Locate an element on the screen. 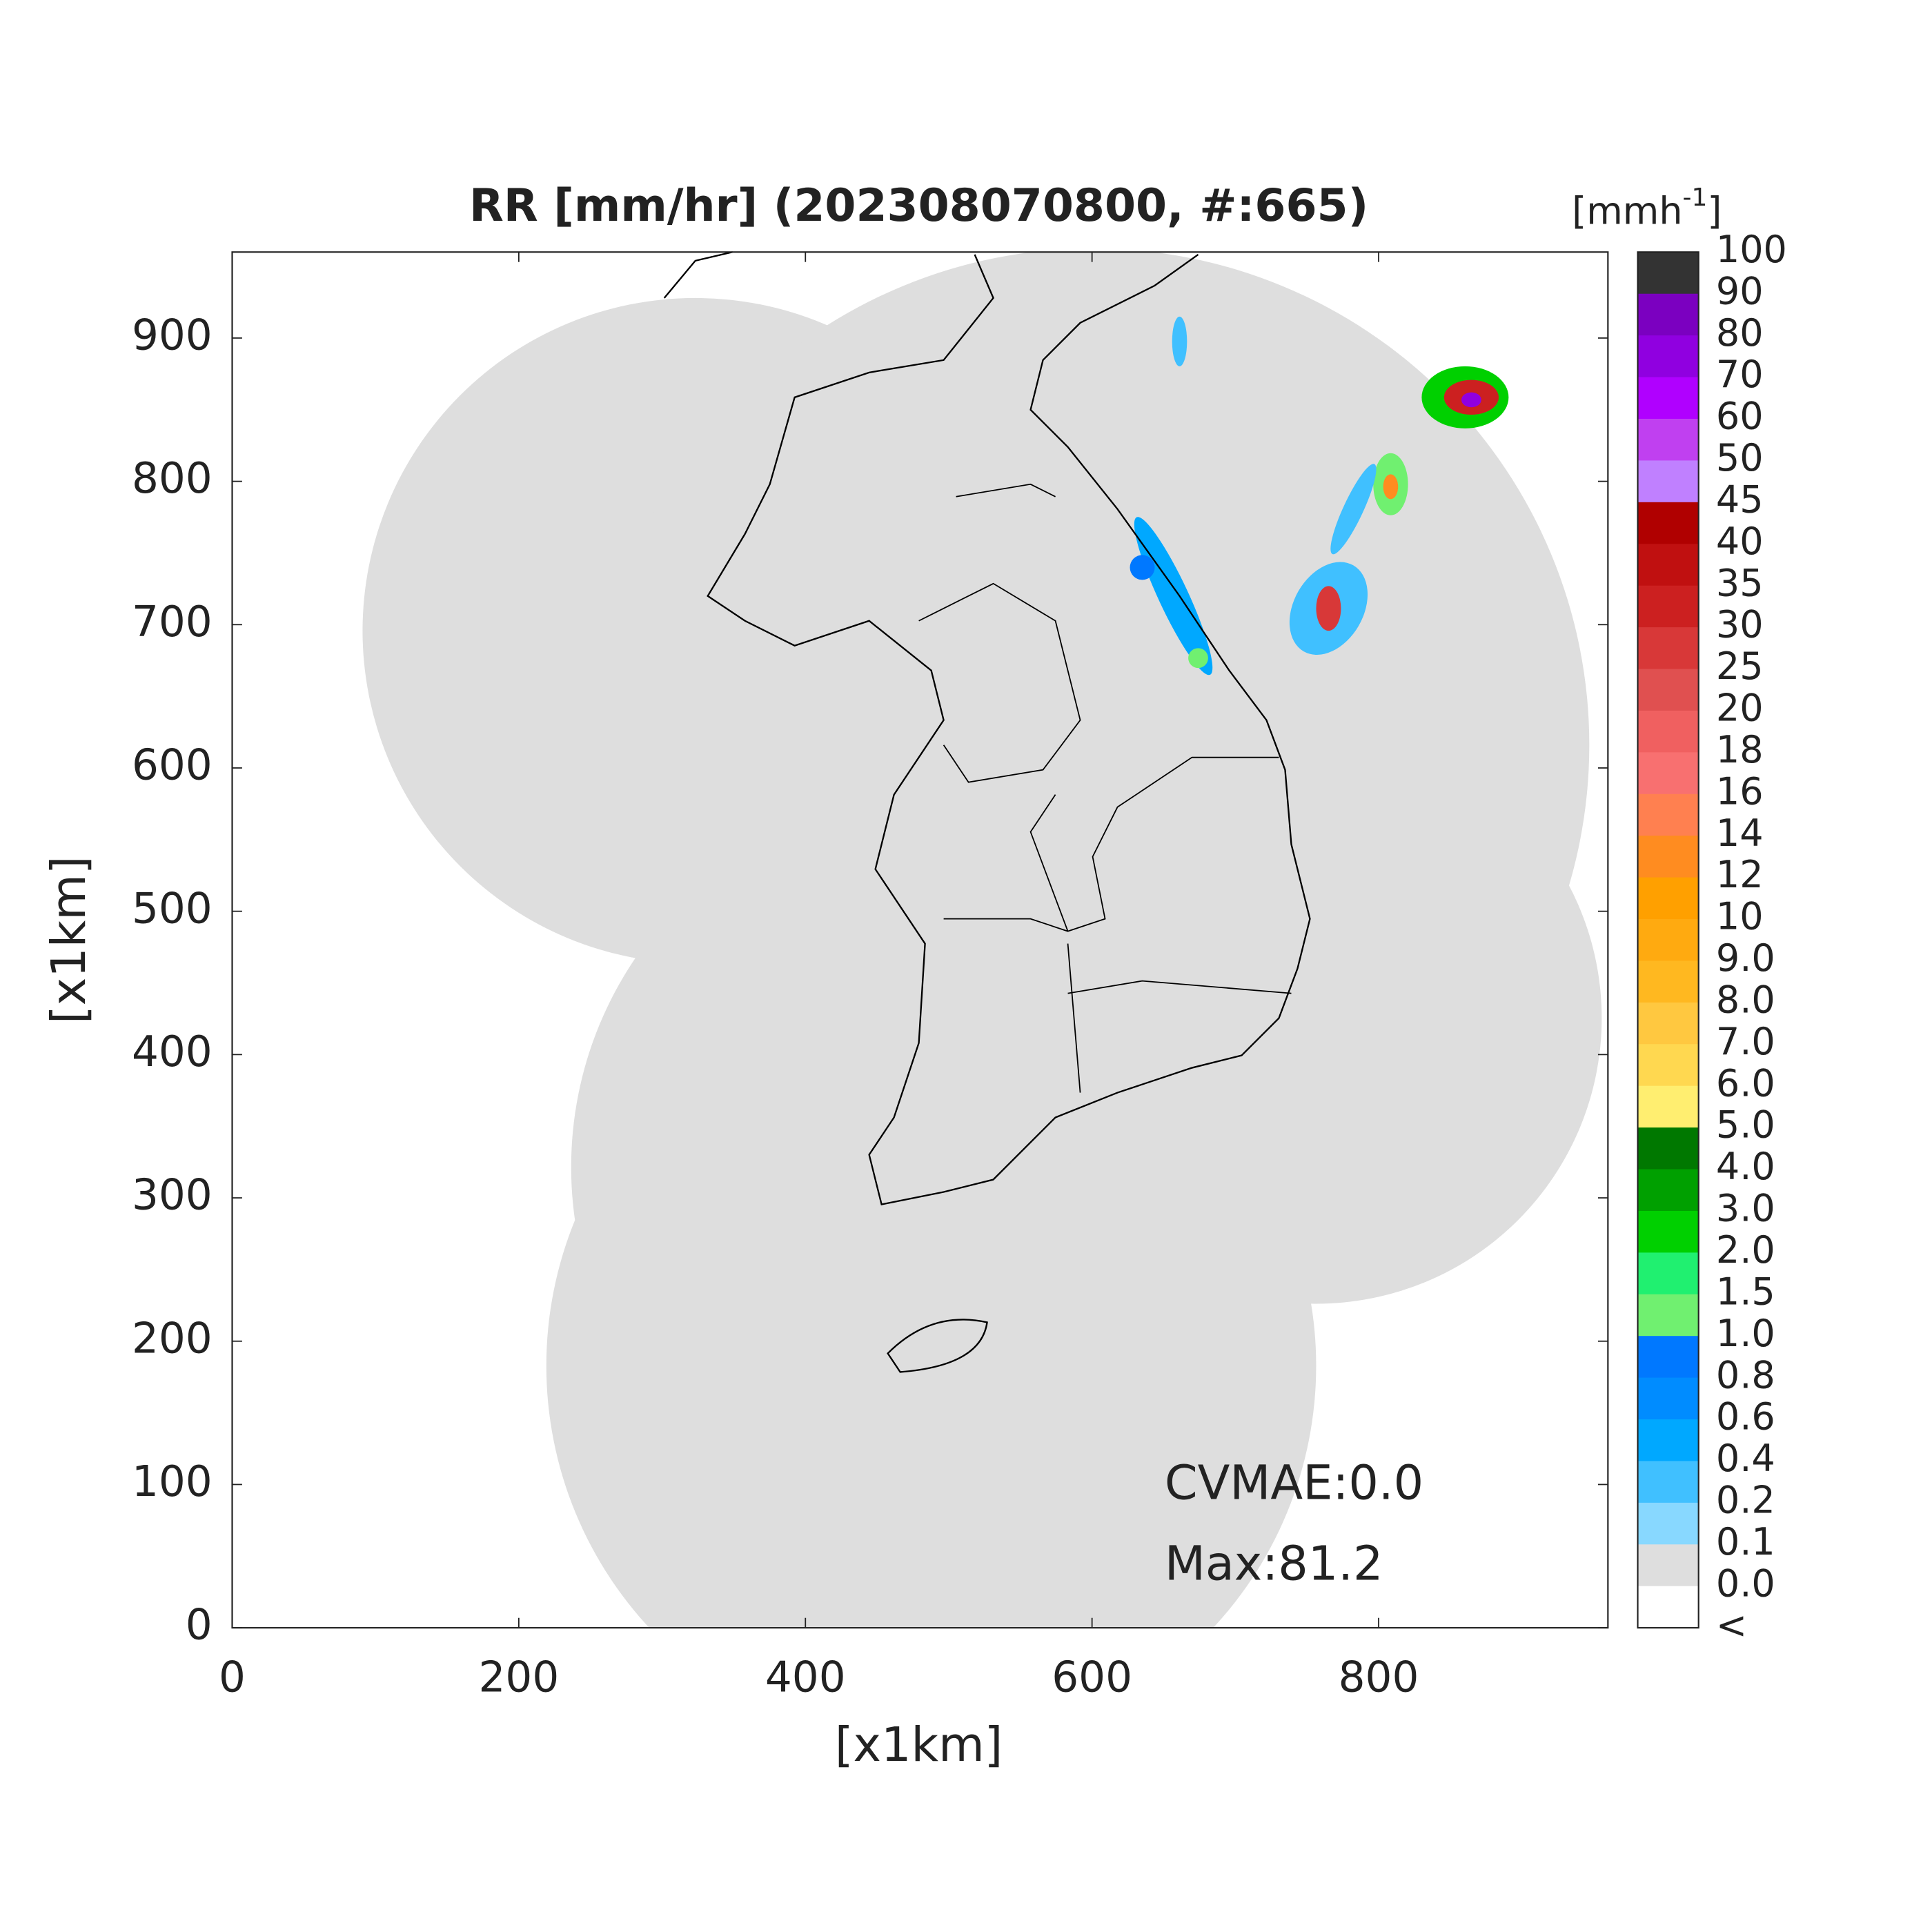 This screenshot has width=1932, height=1932. colorbar-label: 5.0 is located at coordinates (1745, 1125).